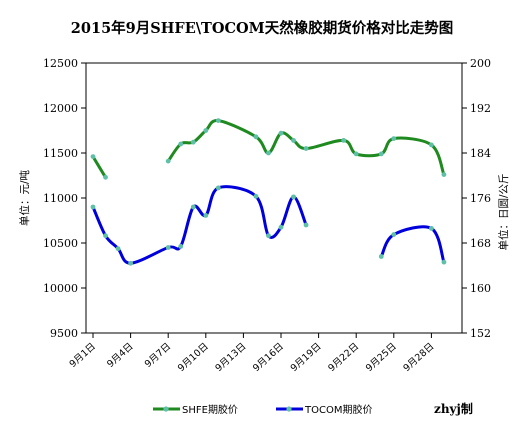 This screenshot has height=433, width=525. I want to click on legend-label-shfe: SHFE期胶价, so click(210, 409).